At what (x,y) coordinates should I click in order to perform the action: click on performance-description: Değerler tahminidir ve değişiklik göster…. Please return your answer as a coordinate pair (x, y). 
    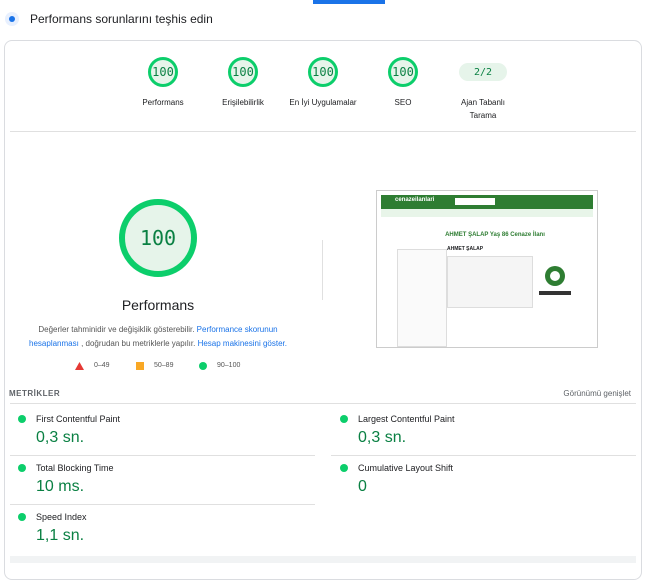
    Looking at the image, I should click on (158, 337).